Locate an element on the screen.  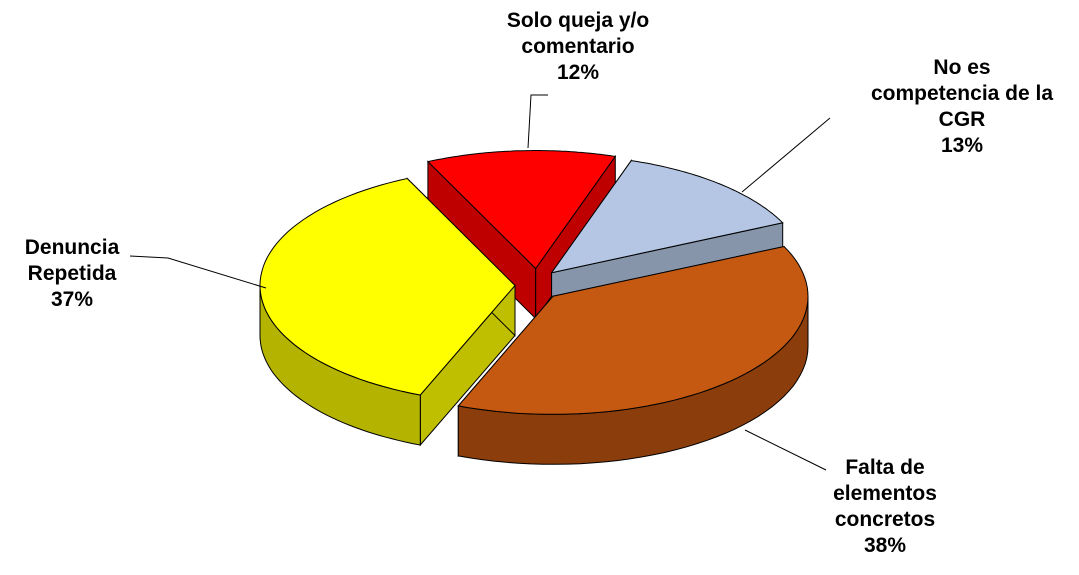
value-label: 38% is located at coordinates (885, 545).